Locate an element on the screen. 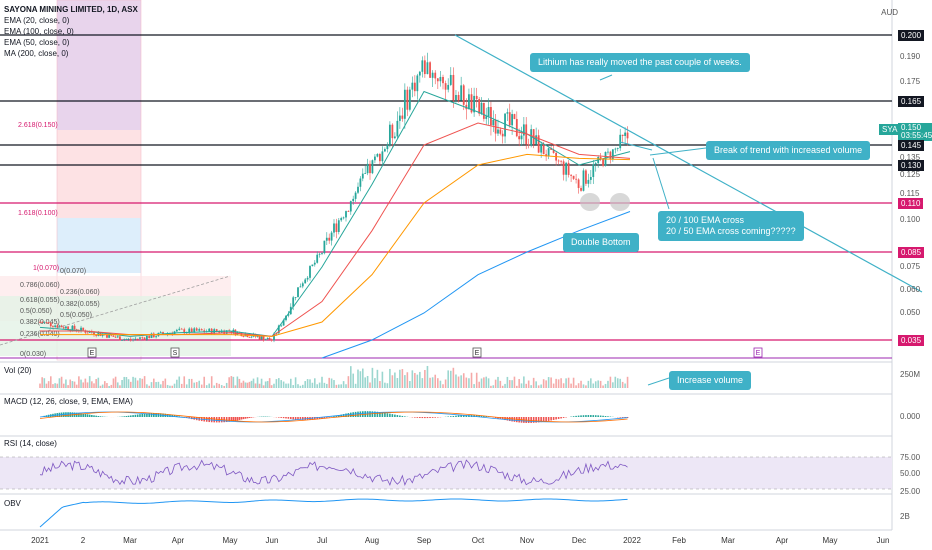  time-axis-label: Oct is located at coordinates (478, 540).